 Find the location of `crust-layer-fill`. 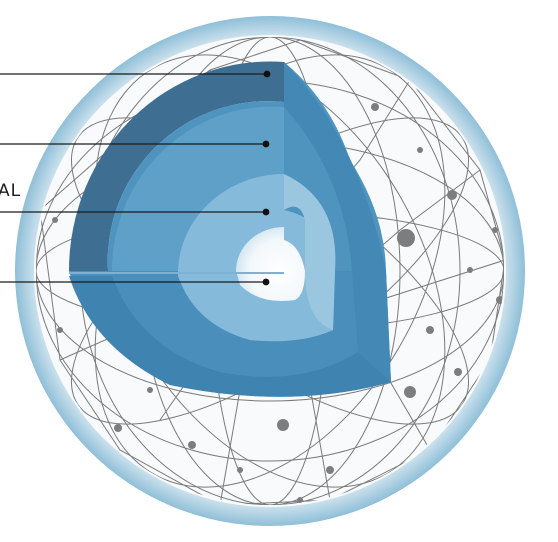

crust-layer-fill is located at coordinates (176, 166).